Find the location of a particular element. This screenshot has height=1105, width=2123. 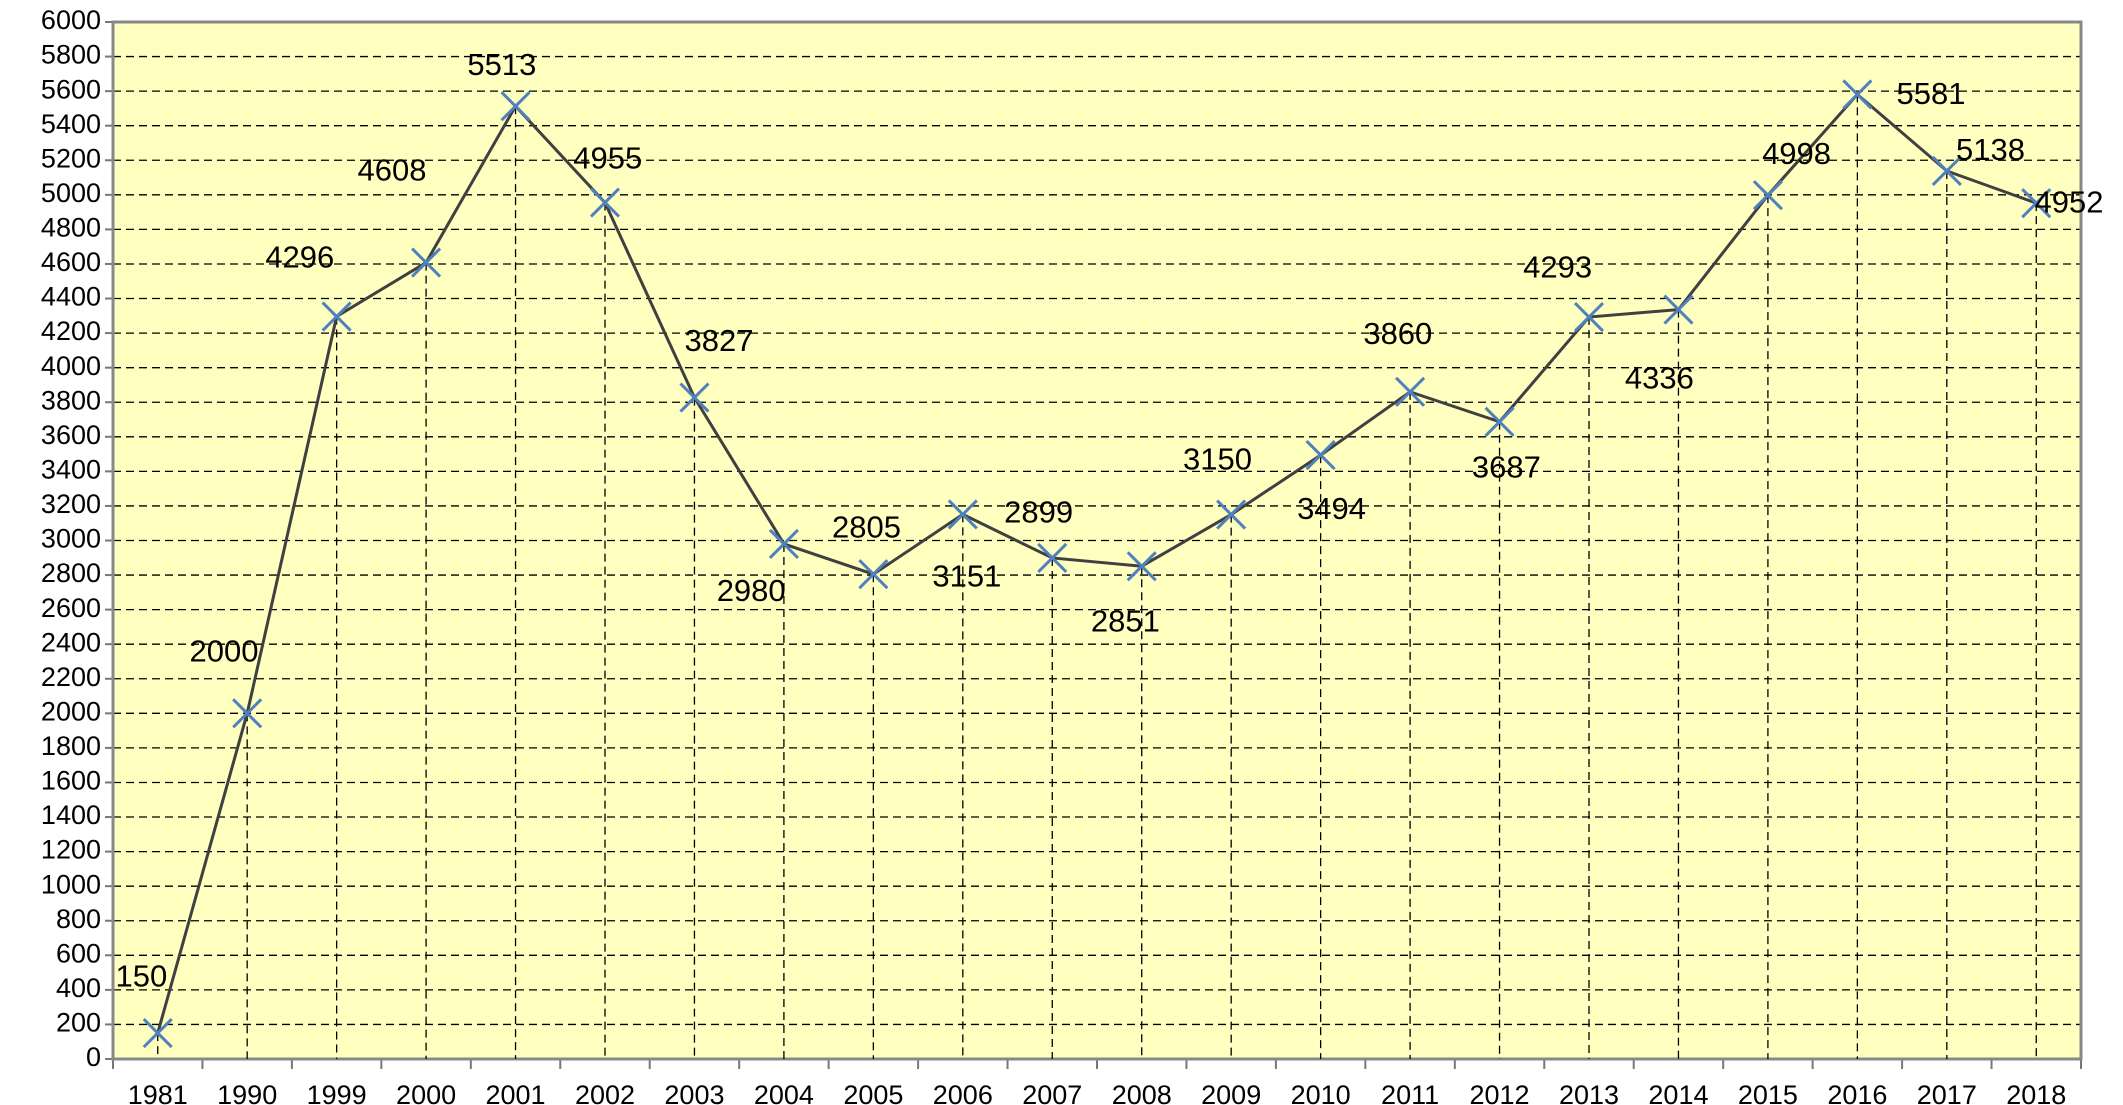

data-label: 4336 is located at coordinates (1659, 378).